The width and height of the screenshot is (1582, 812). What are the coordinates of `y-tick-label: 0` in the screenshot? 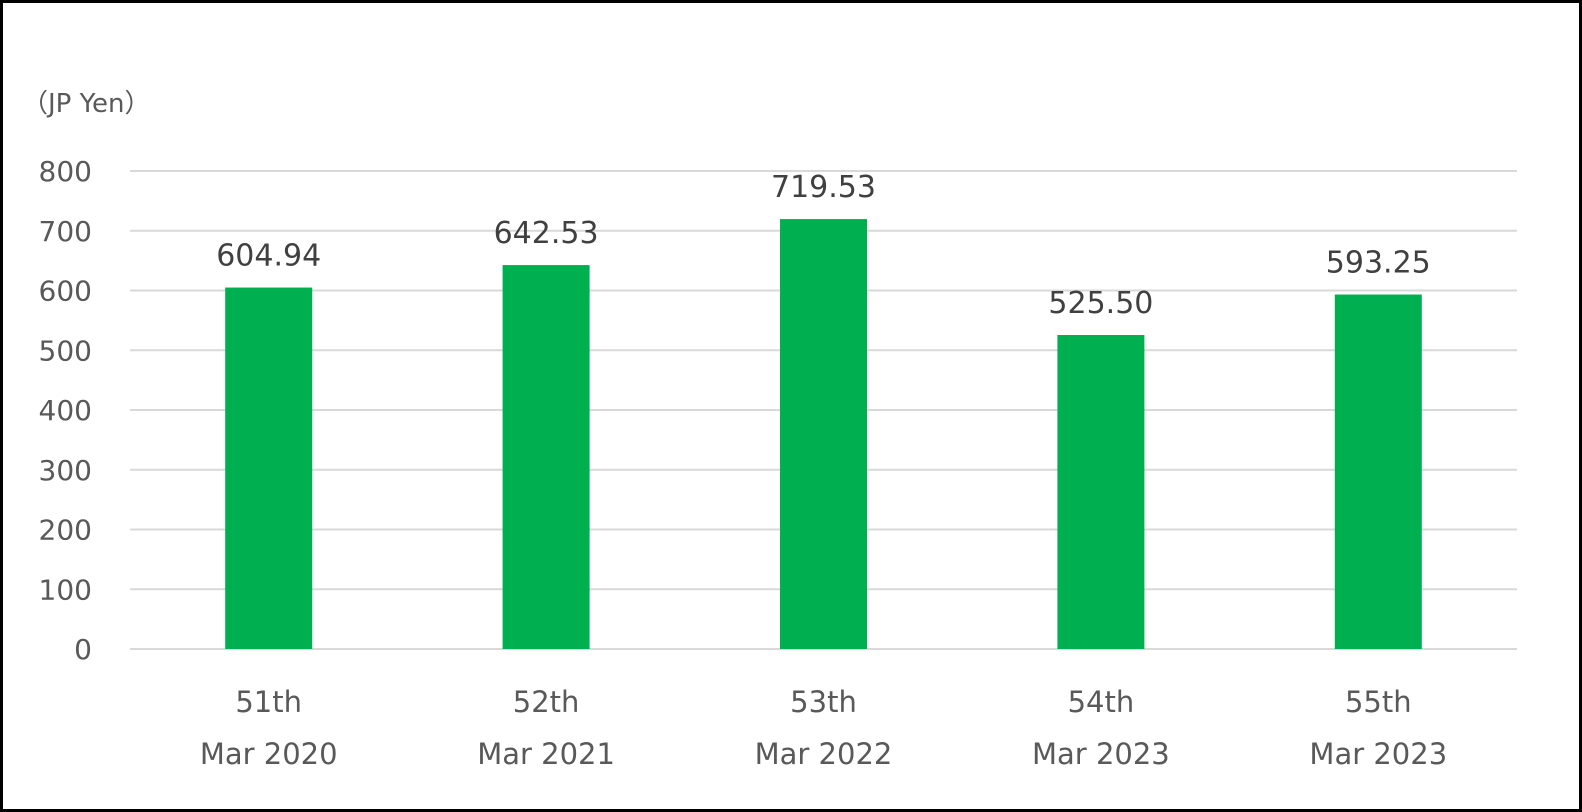 It's located at (83, 649).